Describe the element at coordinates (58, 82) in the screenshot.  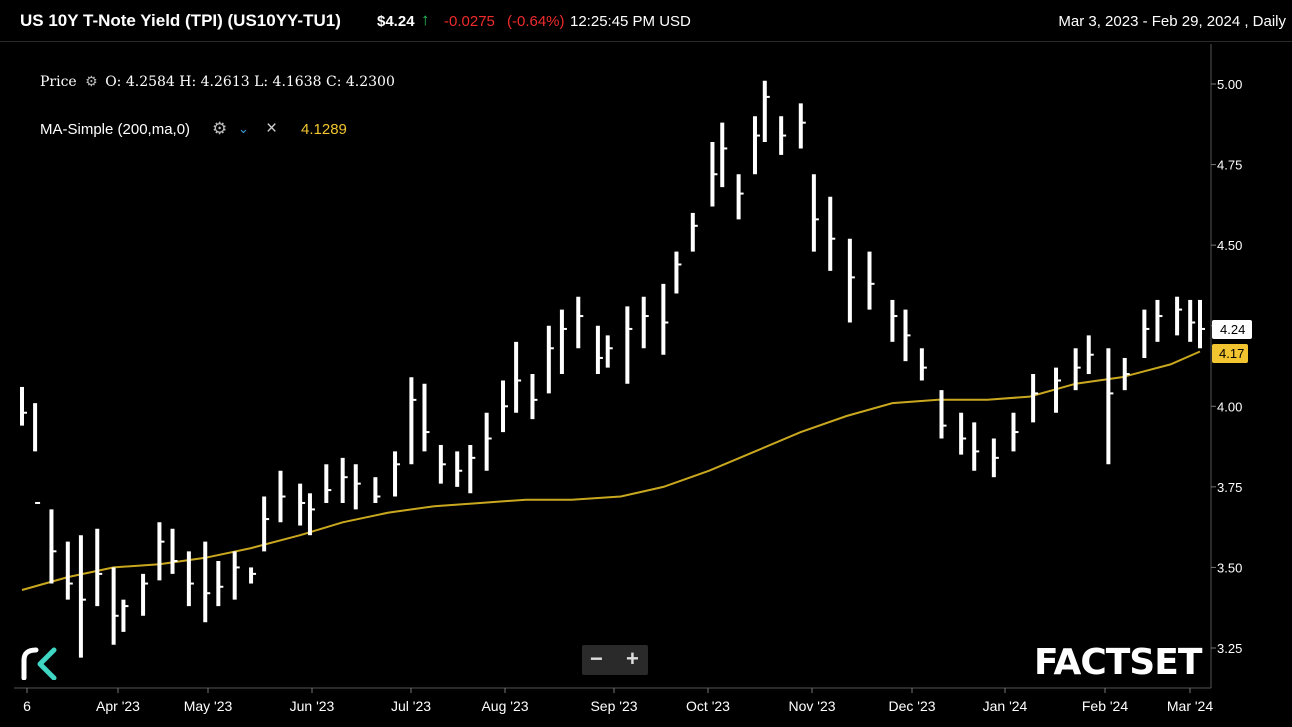
I see `price-legend-label: Price` at that location.